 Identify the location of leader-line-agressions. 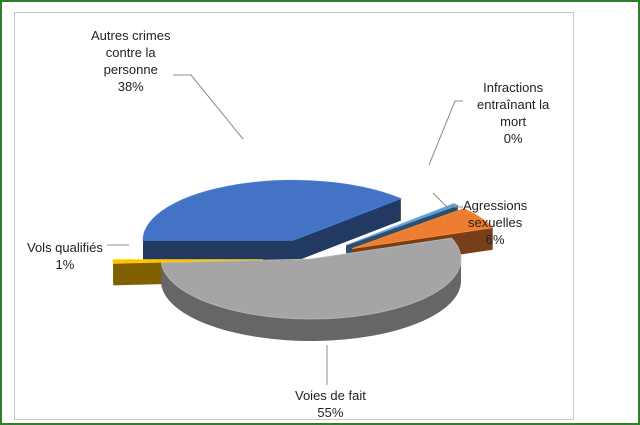
(447, 200).